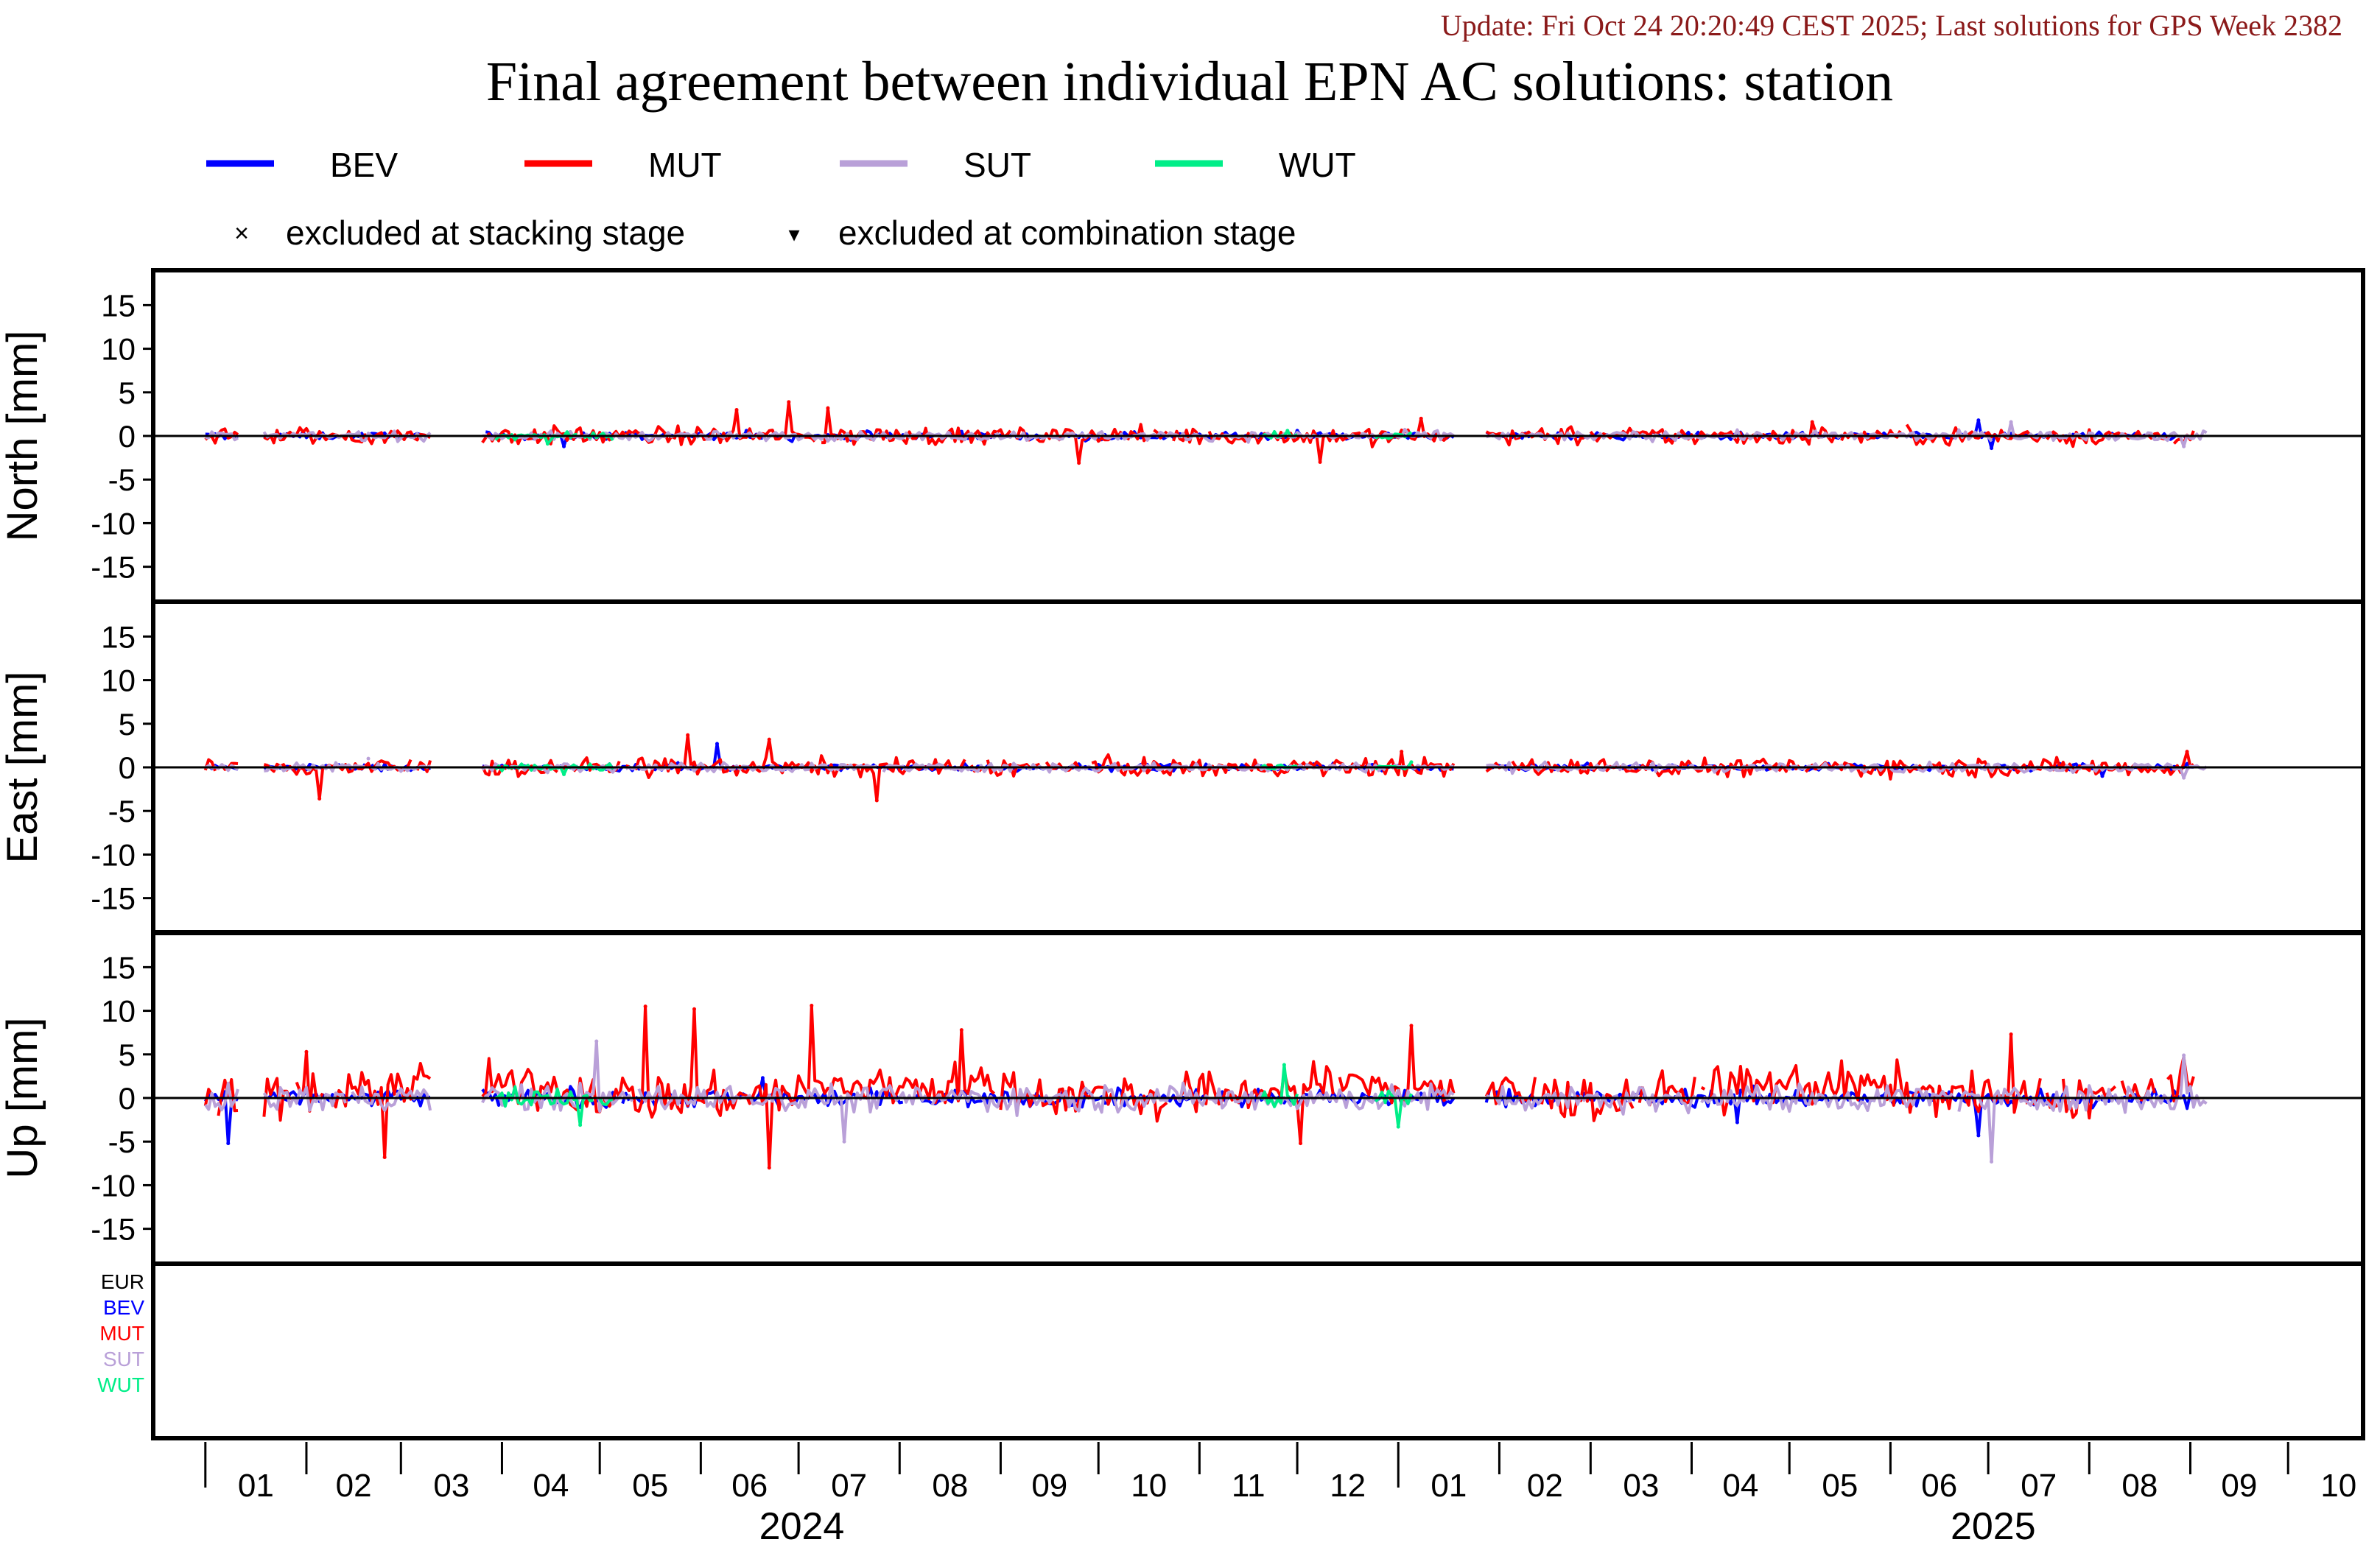 Image resolution: width=2380 pixels, height=1545 pixels. Describe the element at coordinates (802, 1525) in the screenshot. I see `x-year-label-2024: 2024` at that location.